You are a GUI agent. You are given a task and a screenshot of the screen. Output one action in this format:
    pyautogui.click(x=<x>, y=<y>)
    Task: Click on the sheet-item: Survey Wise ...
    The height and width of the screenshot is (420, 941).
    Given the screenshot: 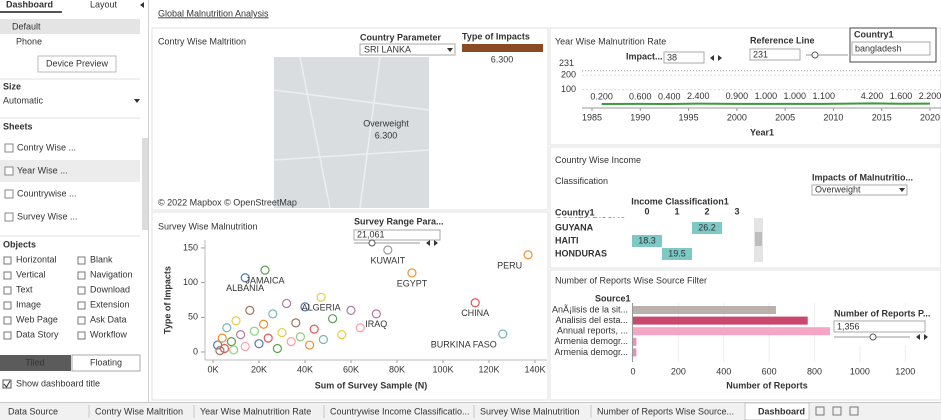 What is the action you would take?
    pyautogui.click(x=47, y=216)
    